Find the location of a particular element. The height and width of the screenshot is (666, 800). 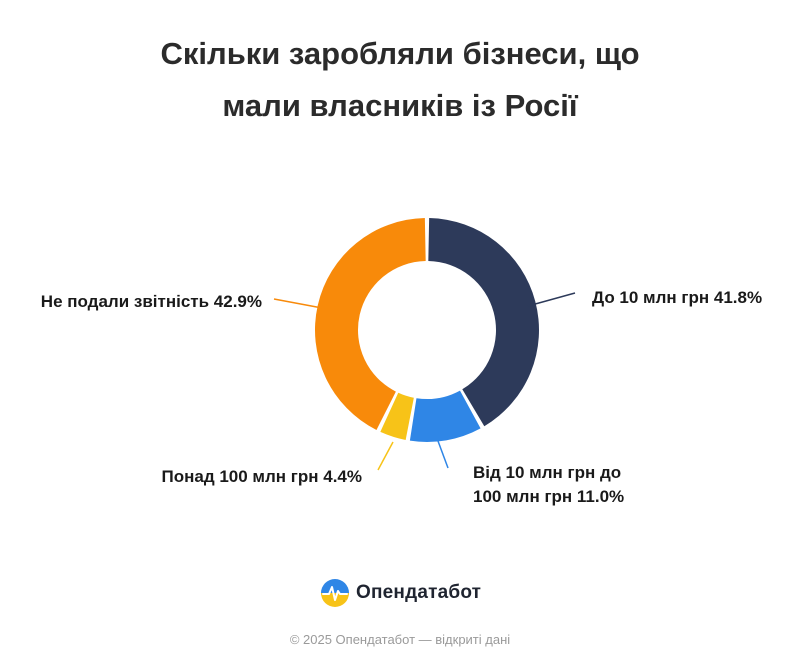

slice-label-1-line-1: До 10 млн грн 41.8% is located at coordinates (677, 297).